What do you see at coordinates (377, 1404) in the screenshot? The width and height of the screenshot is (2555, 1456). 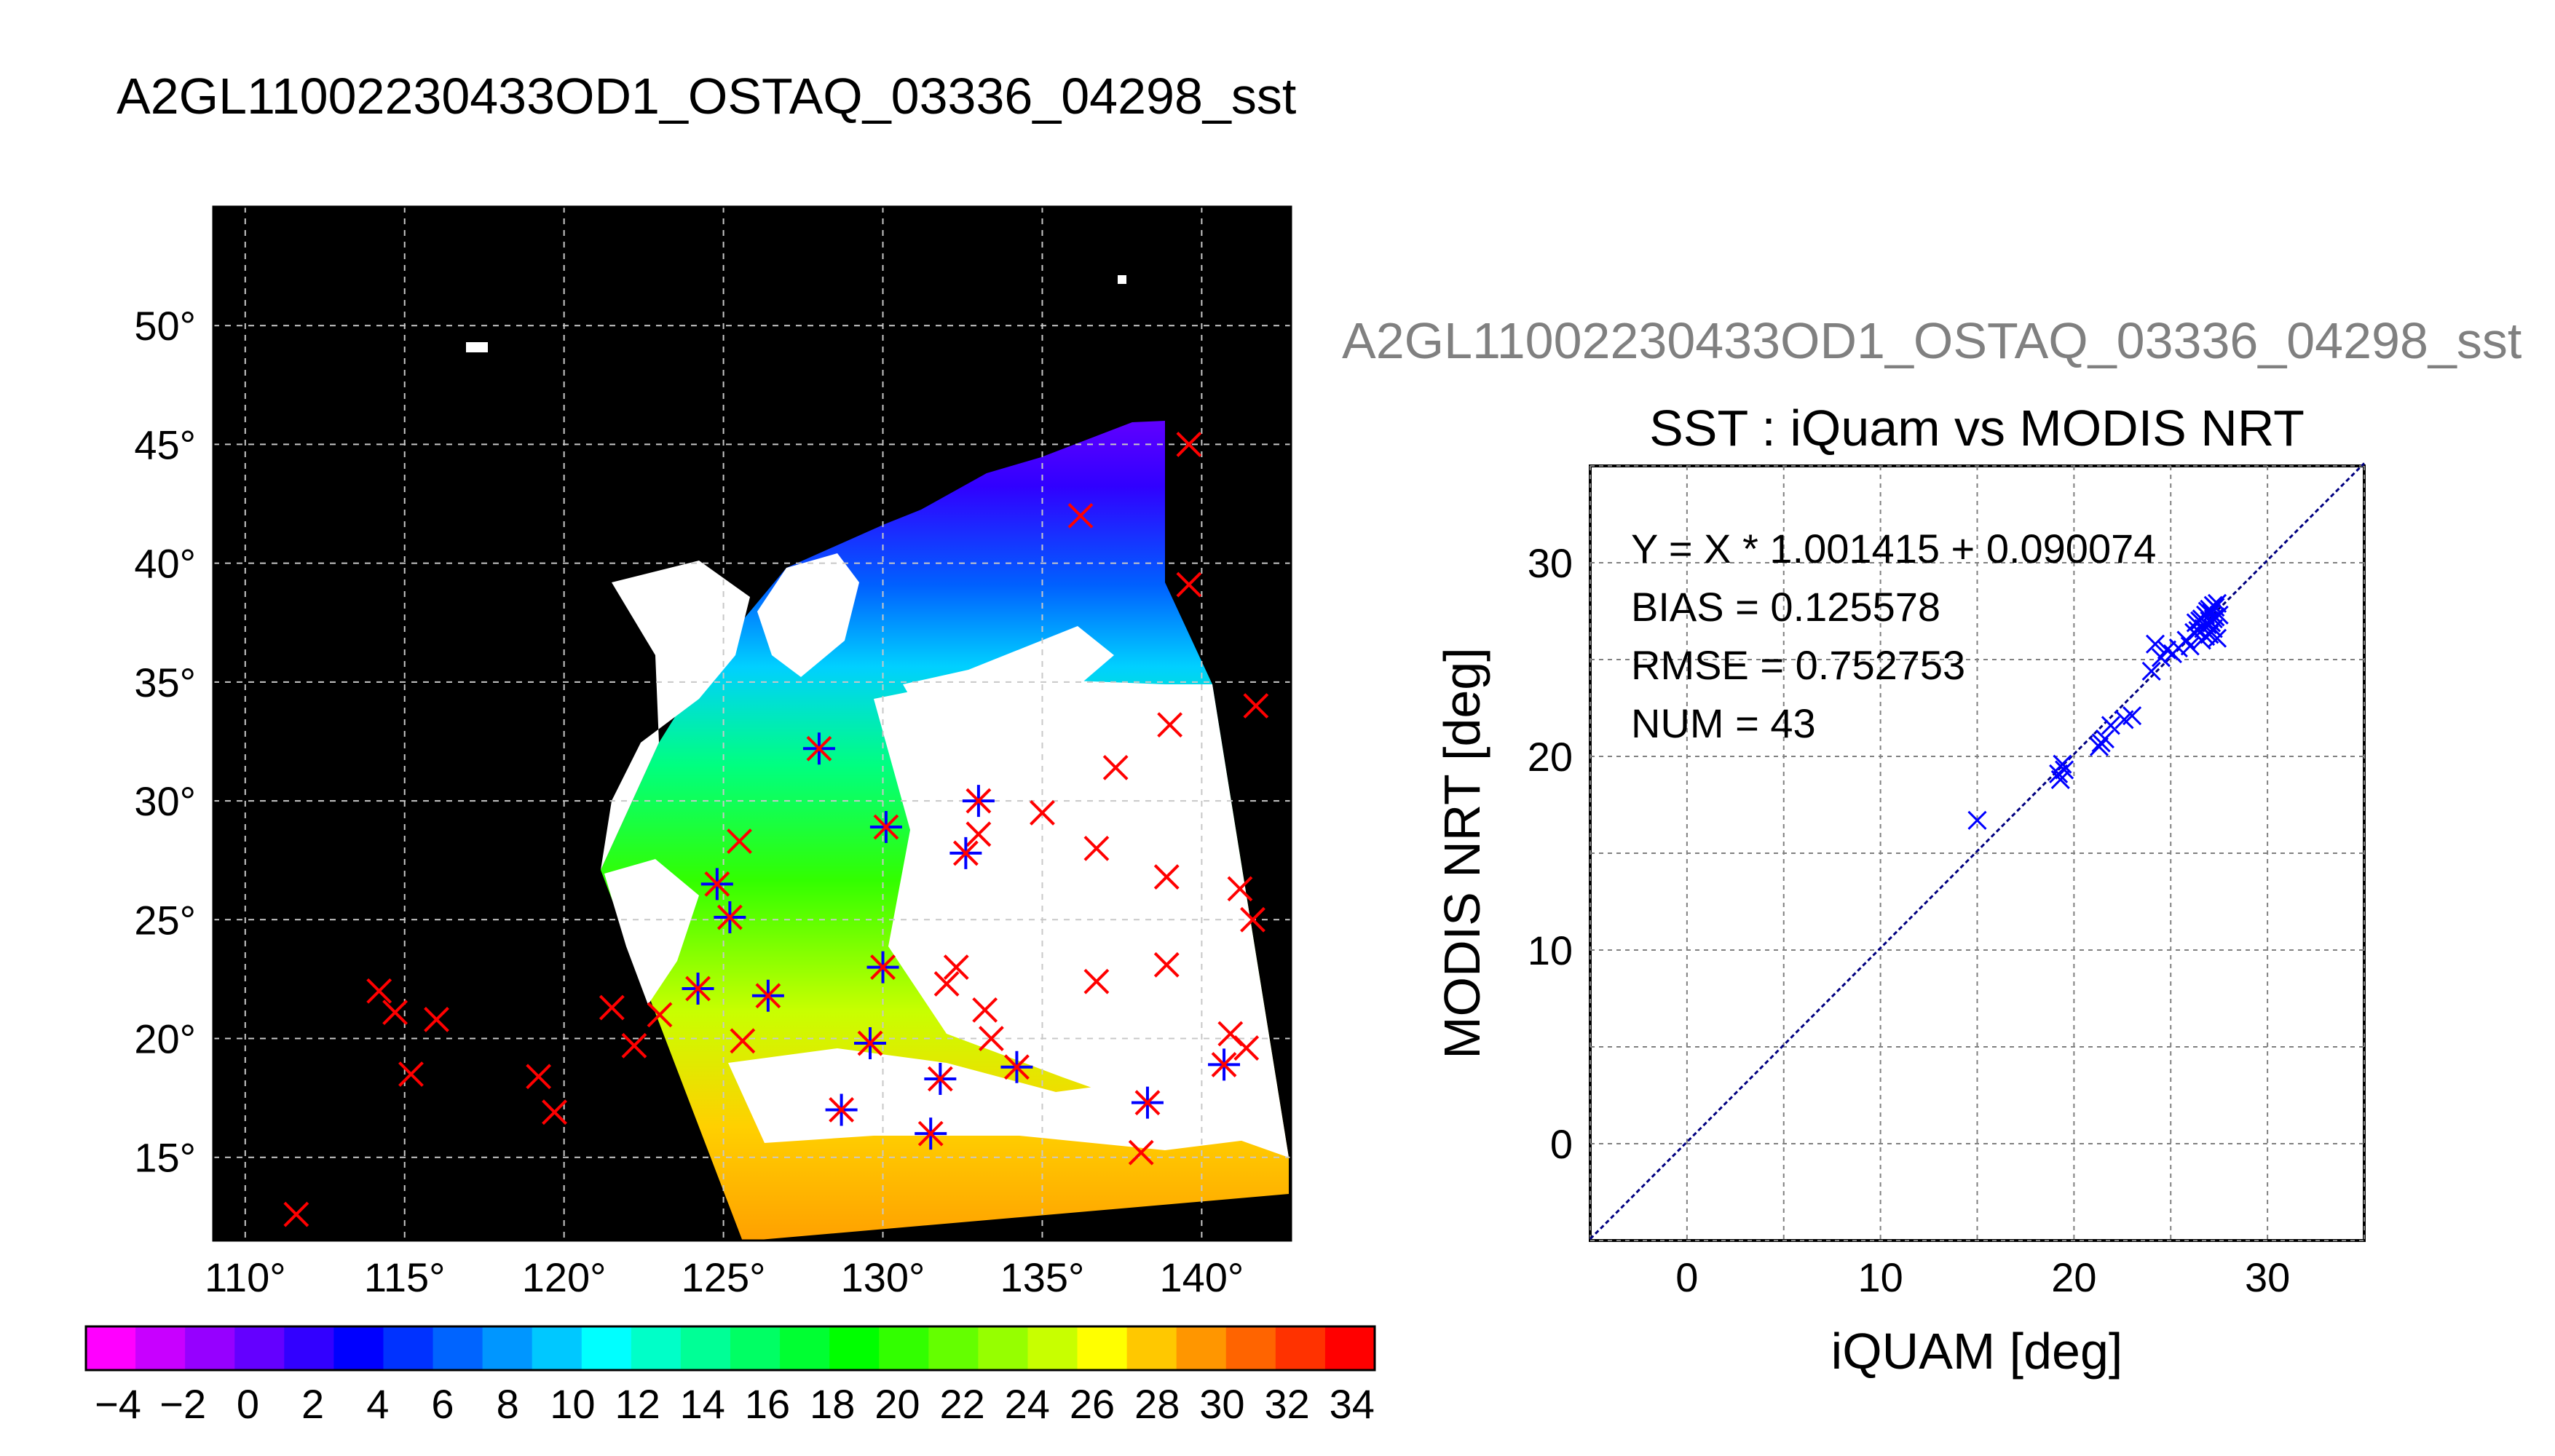 I see `colorbar-label: 4` at bounding box center [377, 1404].